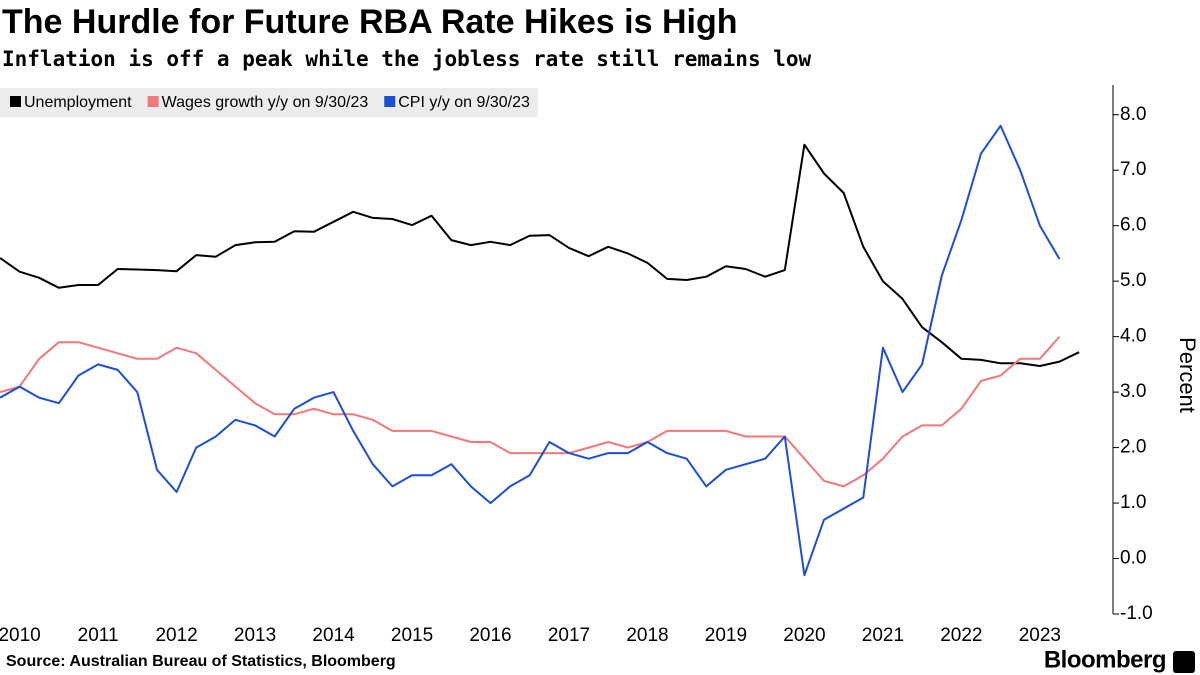  Describe the element at coordinates (98, 635) in the screenshot. I see `x-tick-label: 2011` at that location.